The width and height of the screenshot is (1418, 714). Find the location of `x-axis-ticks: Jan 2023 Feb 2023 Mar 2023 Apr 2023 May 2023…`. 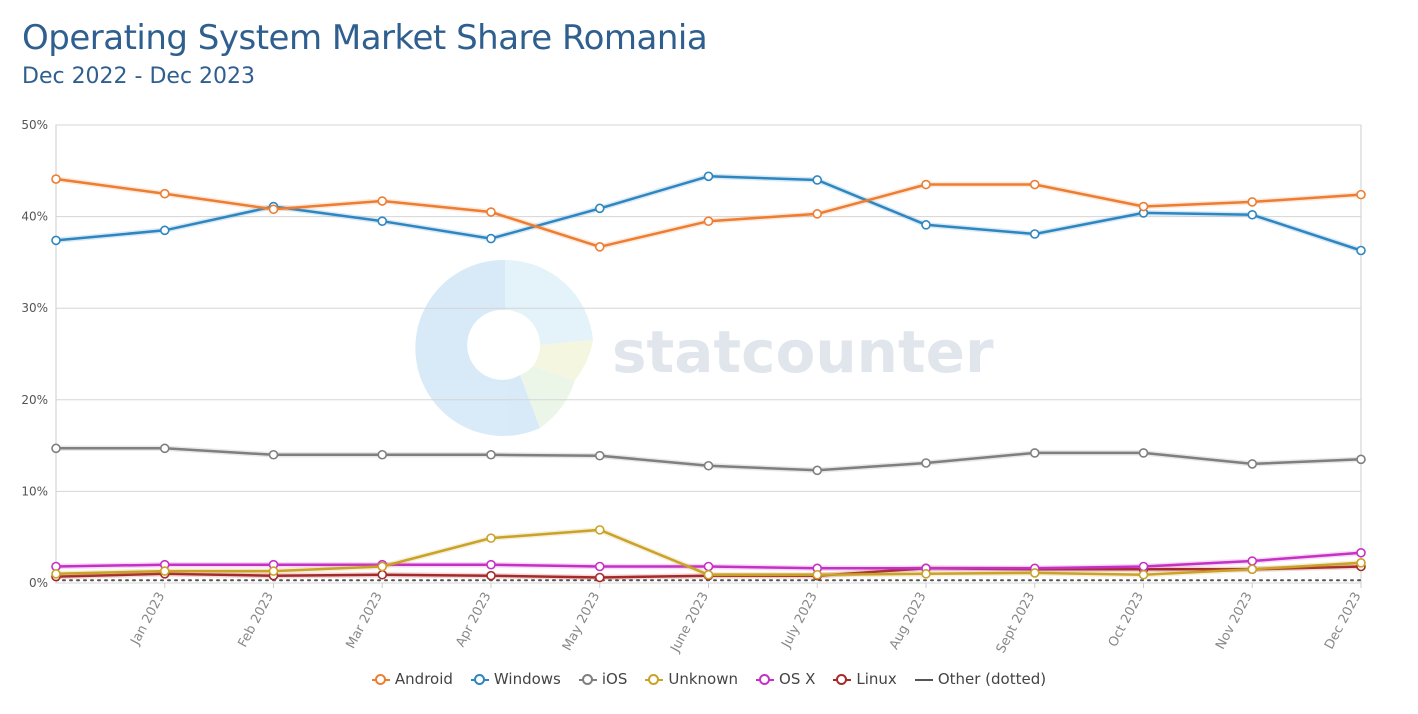

x-axis-ticks: Jan 2023 Feb 2023 Mar 2023 Apr 2023 May 2023… is located at coordinates (746, 619).